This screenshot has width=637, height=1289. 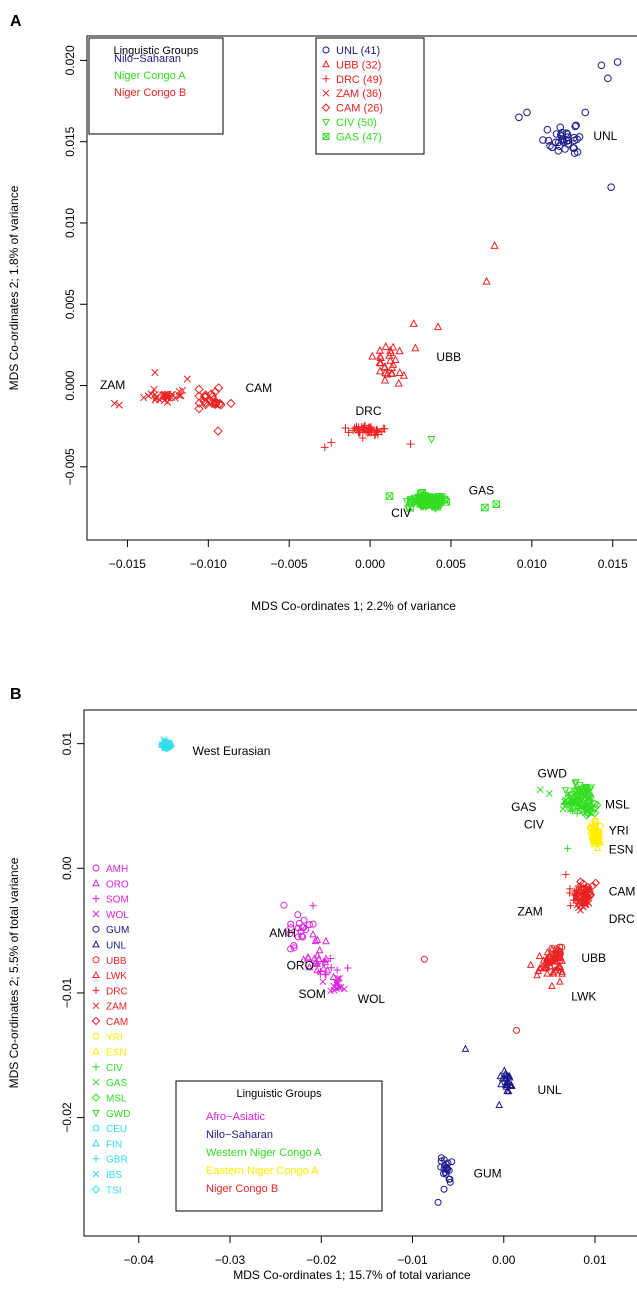 I want to click on y-tick-label: 0.000, so click(x=70, y=385).